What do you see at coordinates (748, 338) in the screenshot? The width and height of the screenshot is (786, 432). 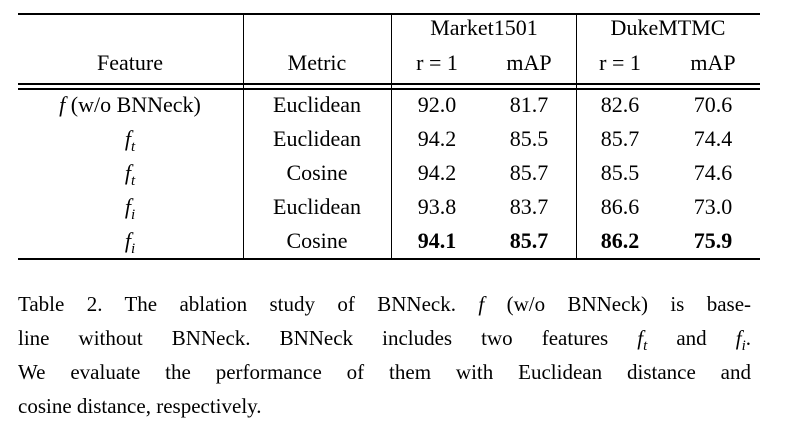 I see `caption-text: .` at bounding box center [748, 338].